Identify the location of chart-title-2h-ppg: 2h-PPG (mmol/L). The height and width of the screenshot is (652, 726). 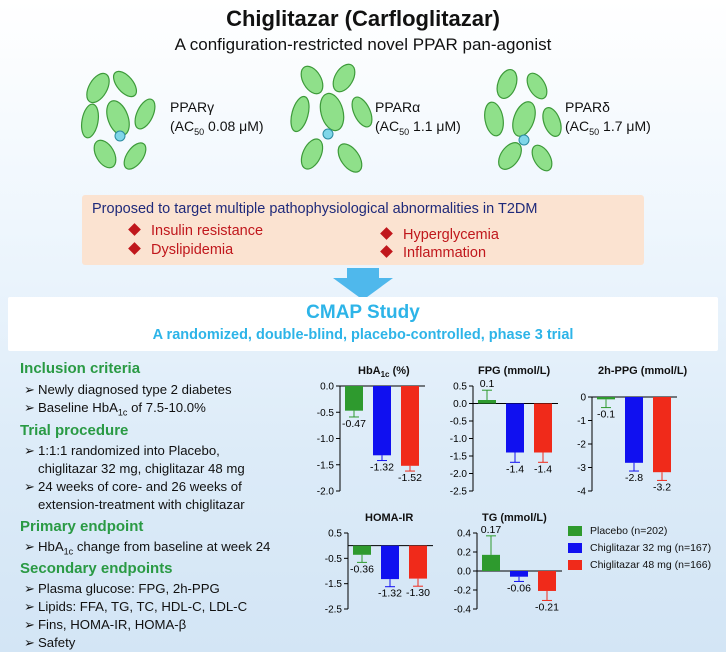
(643, 371).